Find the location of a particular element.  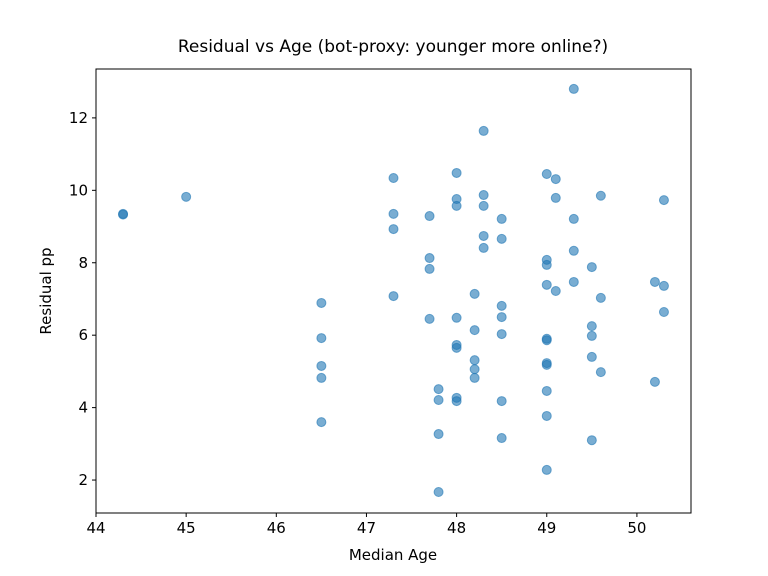

x-tick-label: 46 is located at coordinates (276, 528).